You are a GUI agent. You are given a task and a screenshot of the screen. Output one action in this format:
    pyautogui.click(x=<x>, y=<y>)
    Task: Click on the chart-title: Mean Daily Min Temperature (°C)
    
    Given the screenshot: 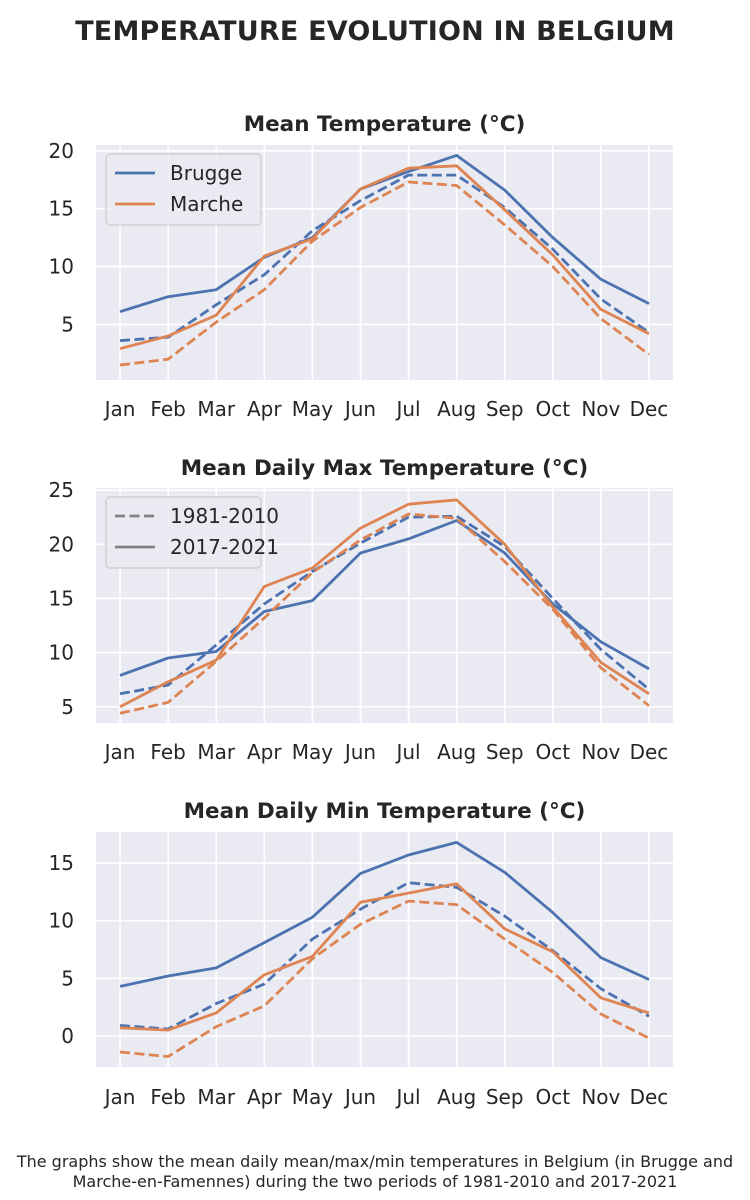 What is the action you would take?
    pyautogui.click(x=385, y=811)
    